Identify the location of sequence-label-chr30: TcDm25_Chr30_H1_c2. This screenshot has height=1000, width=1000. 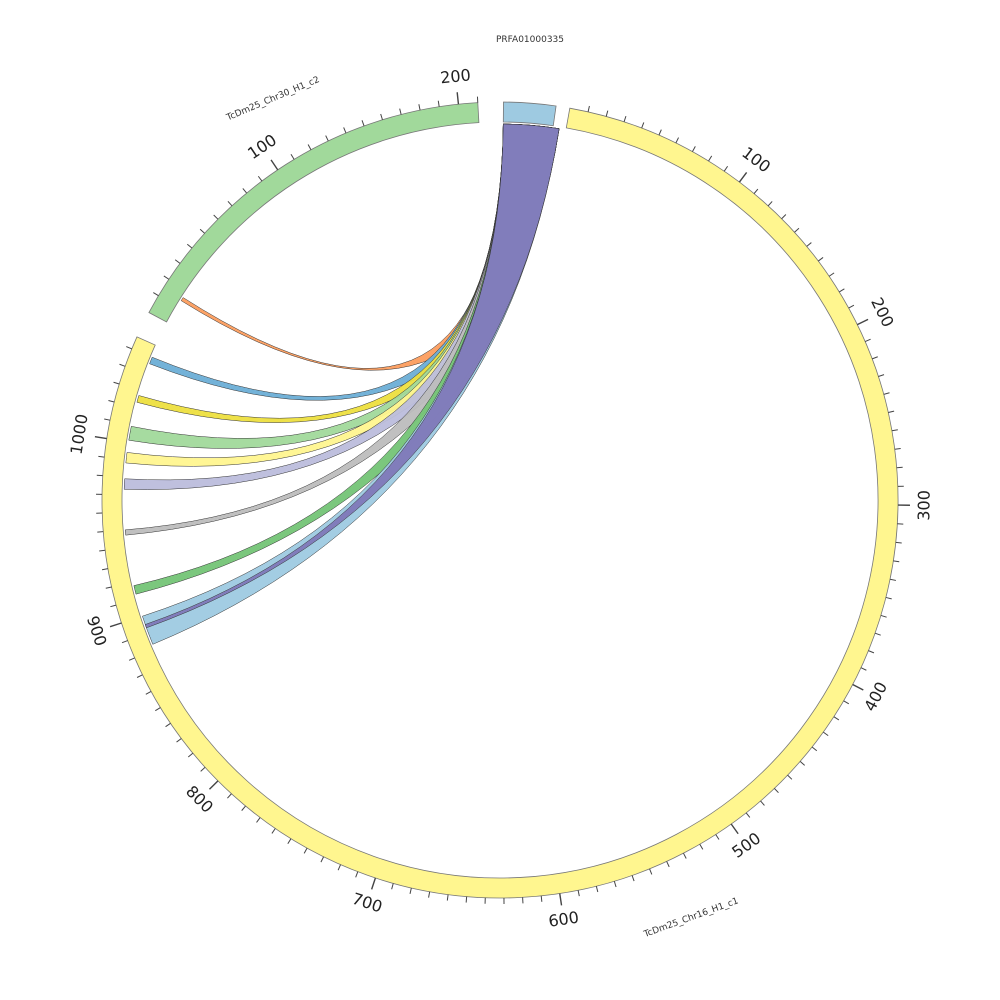
(272, 99).